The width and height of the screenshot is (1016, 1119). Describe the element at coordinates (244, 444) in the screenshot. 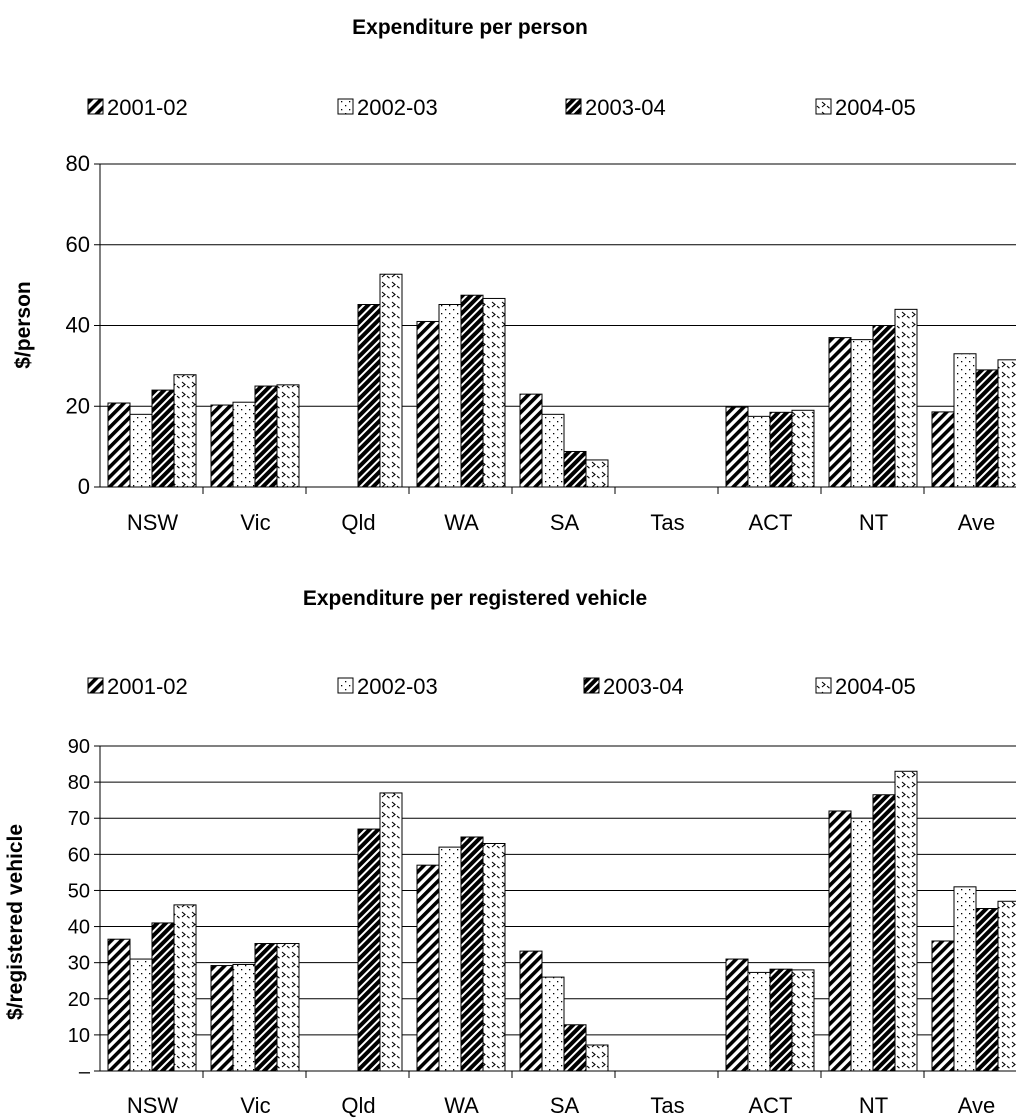

I see `bar-2002-03-Vic` at that location.